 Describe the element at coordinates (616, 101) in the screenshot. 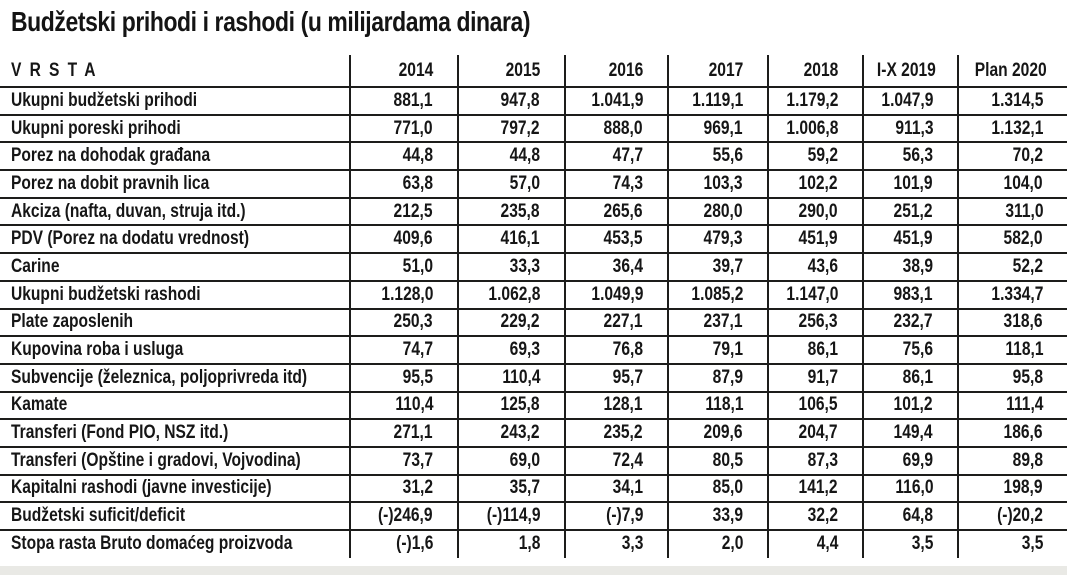

I see `cell-value: 1.041,9` at that location.